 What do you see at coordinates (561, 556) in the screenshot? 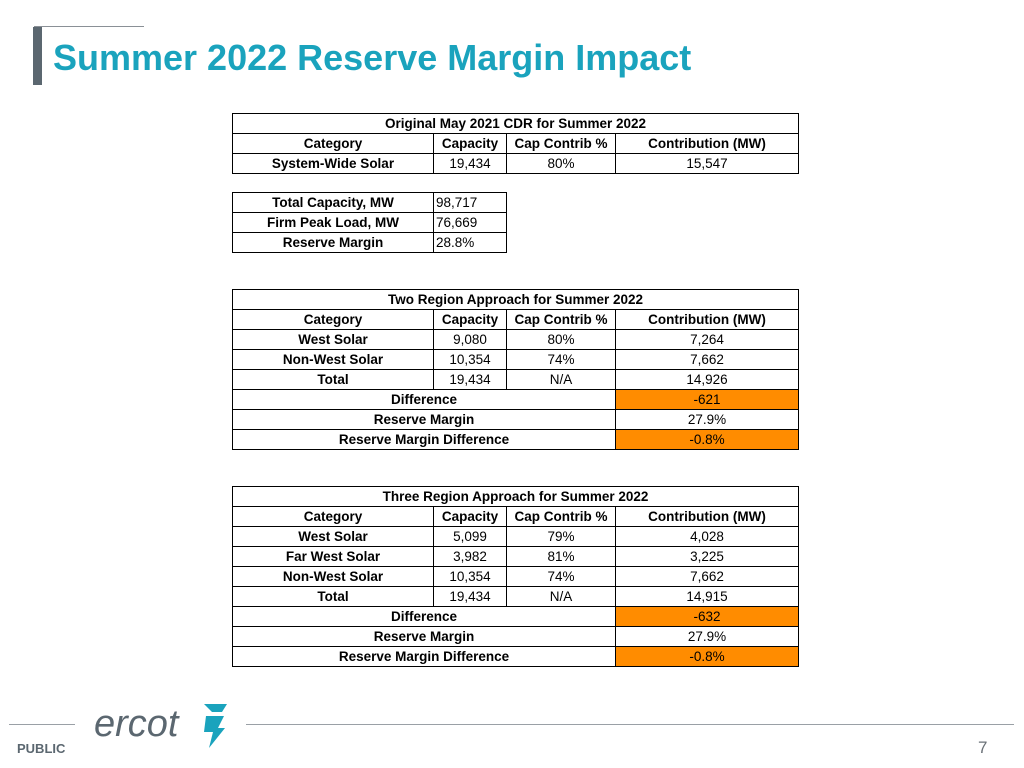
I see `row-cap-contrib: 81%` at bounding box center [561, 556].